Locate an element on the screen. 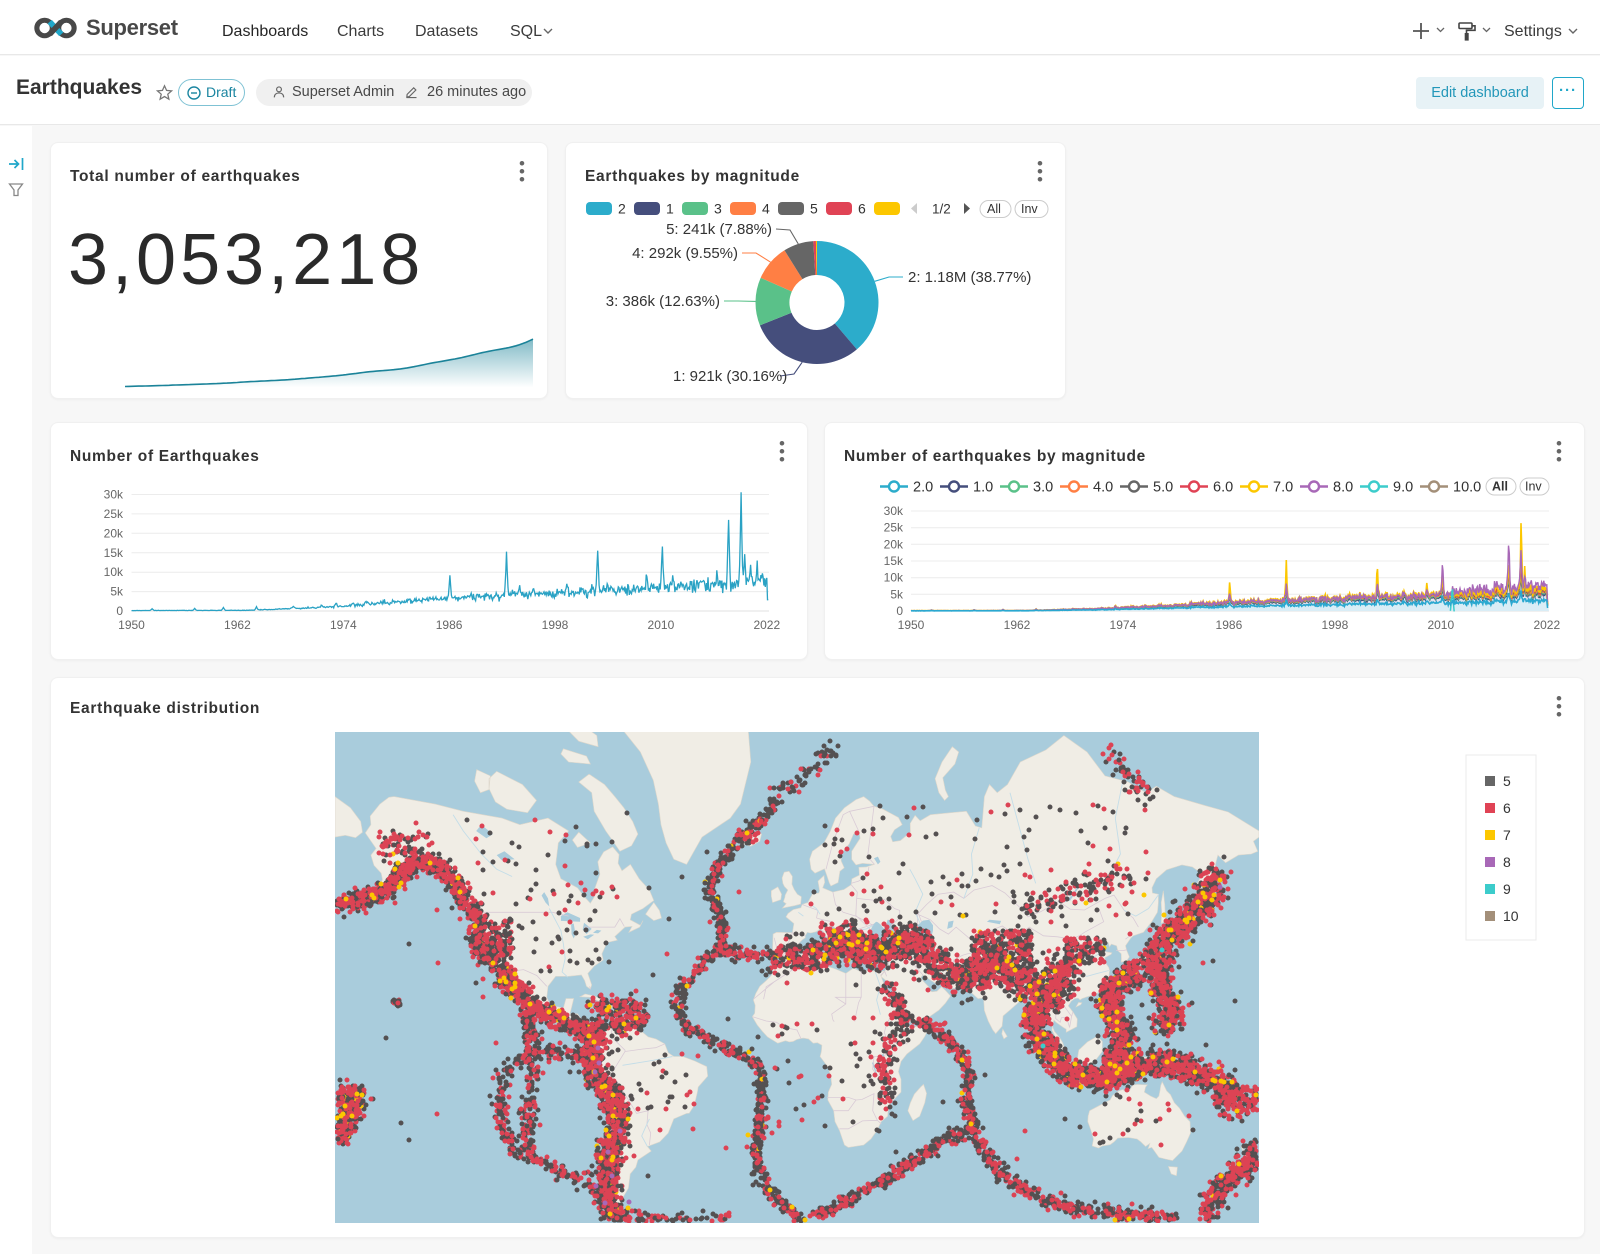 The width and height of the screenshot is (1600, 1254). svg-text: 3 is located at coordinates (718, 209).